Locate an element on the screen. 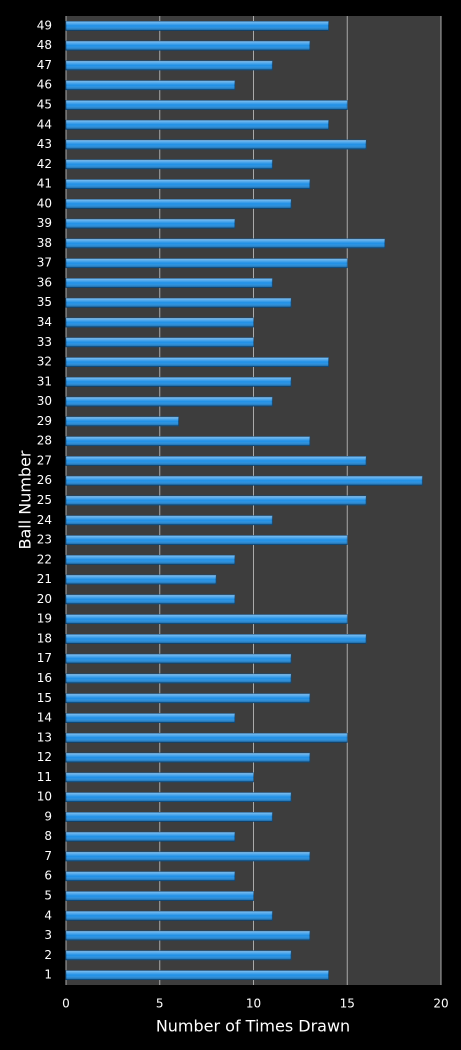 Image resolution: width=461 pixels, height=1050 pixels. y-tick-label: 30 is located at coordinates (44, 401).